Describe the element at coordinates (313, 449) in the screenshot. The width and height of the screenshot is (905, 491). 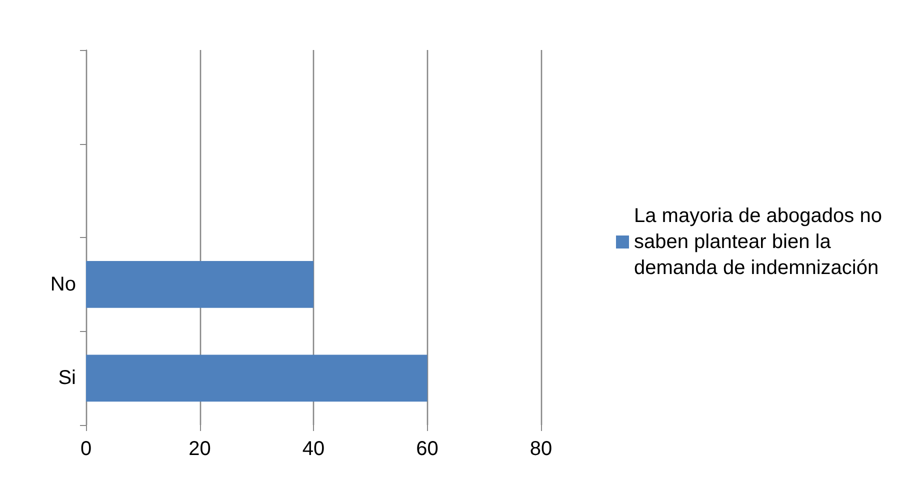
I see `x-tick-label: 40` at that location.